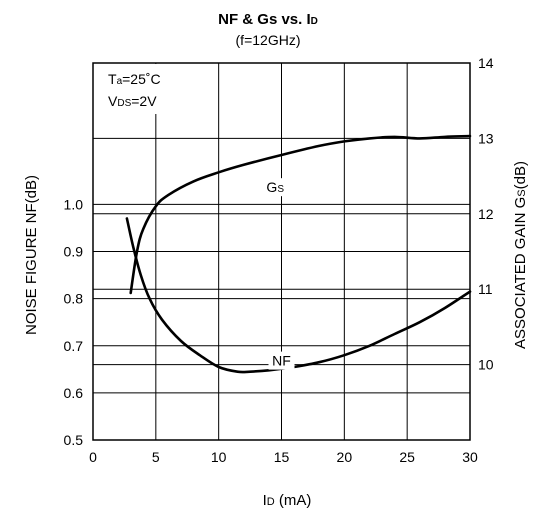 Image resolution: width=536 pixels, height=518 pixels. I want to click on y-left-tick-label: 0.5, so click(74, 440).